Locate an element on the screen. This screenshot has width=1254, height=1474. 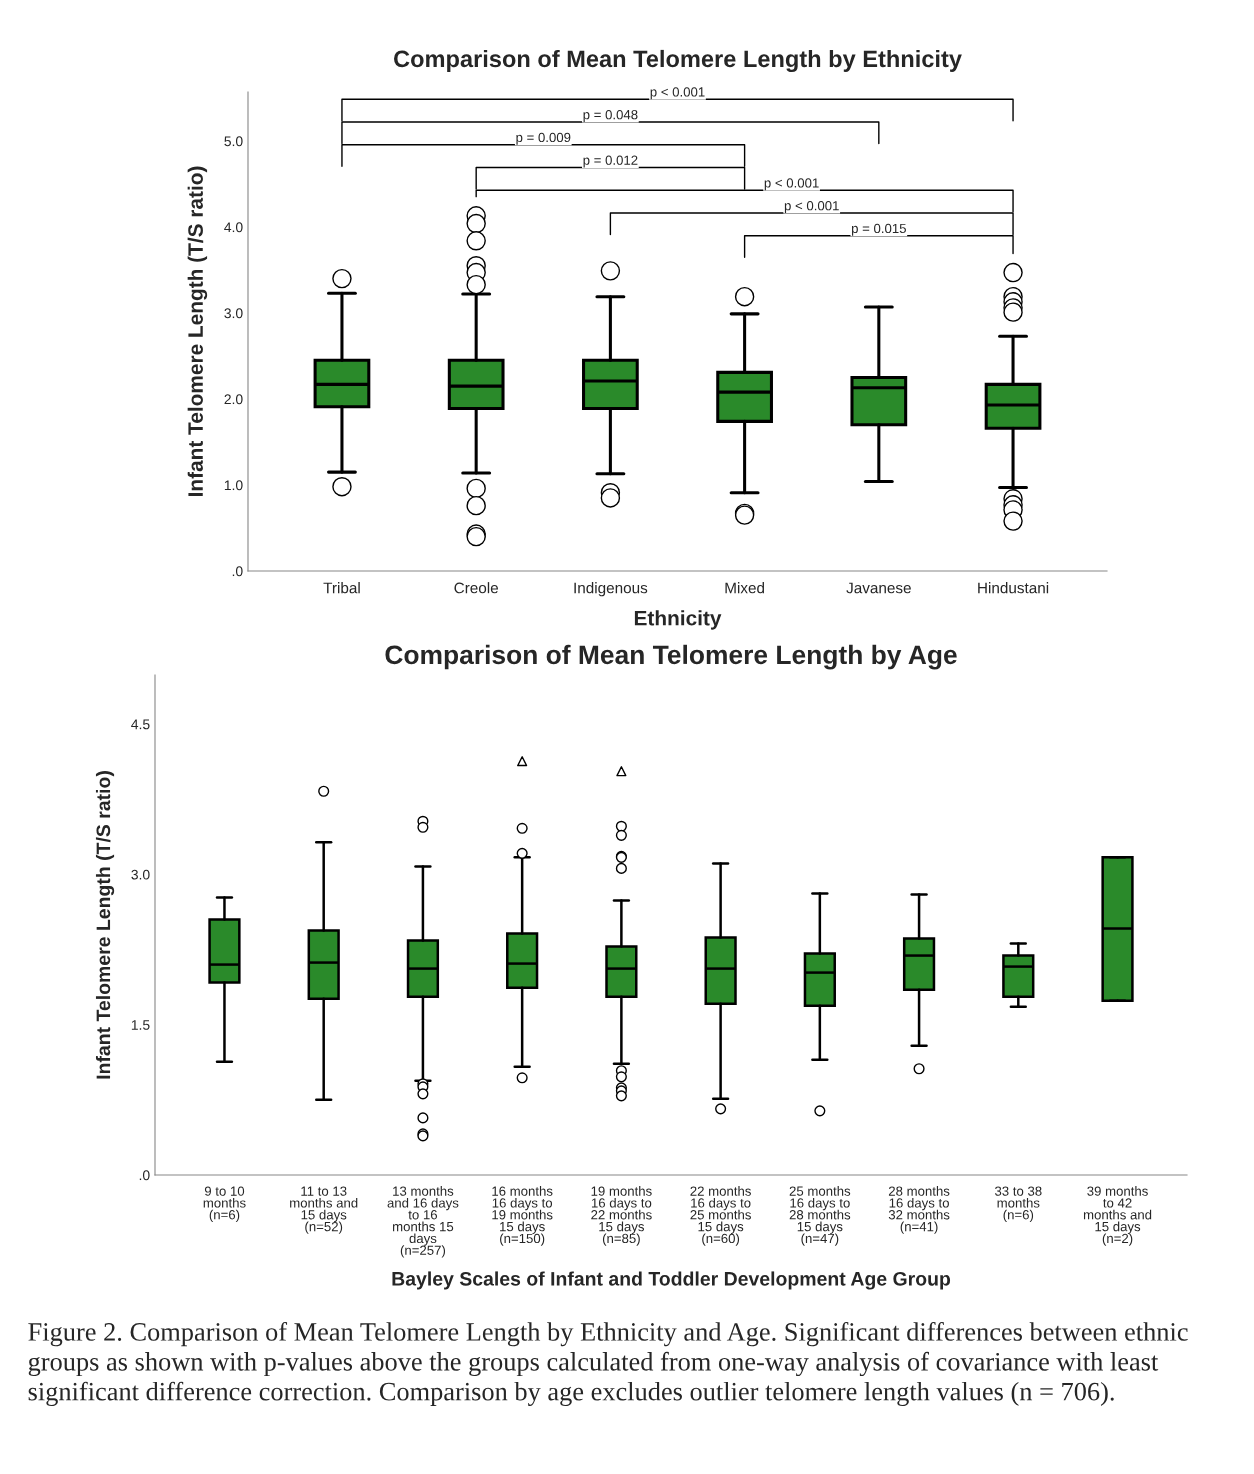
x-tick-label: Creole is located at coordinates (476, 588).